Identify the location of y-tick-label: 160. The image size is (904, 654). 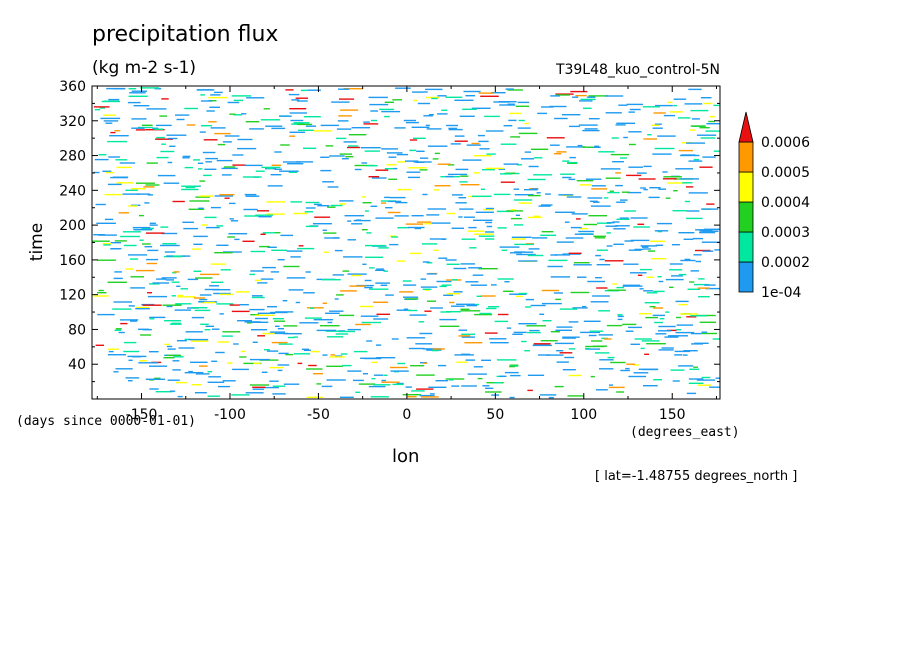
(72, 261).